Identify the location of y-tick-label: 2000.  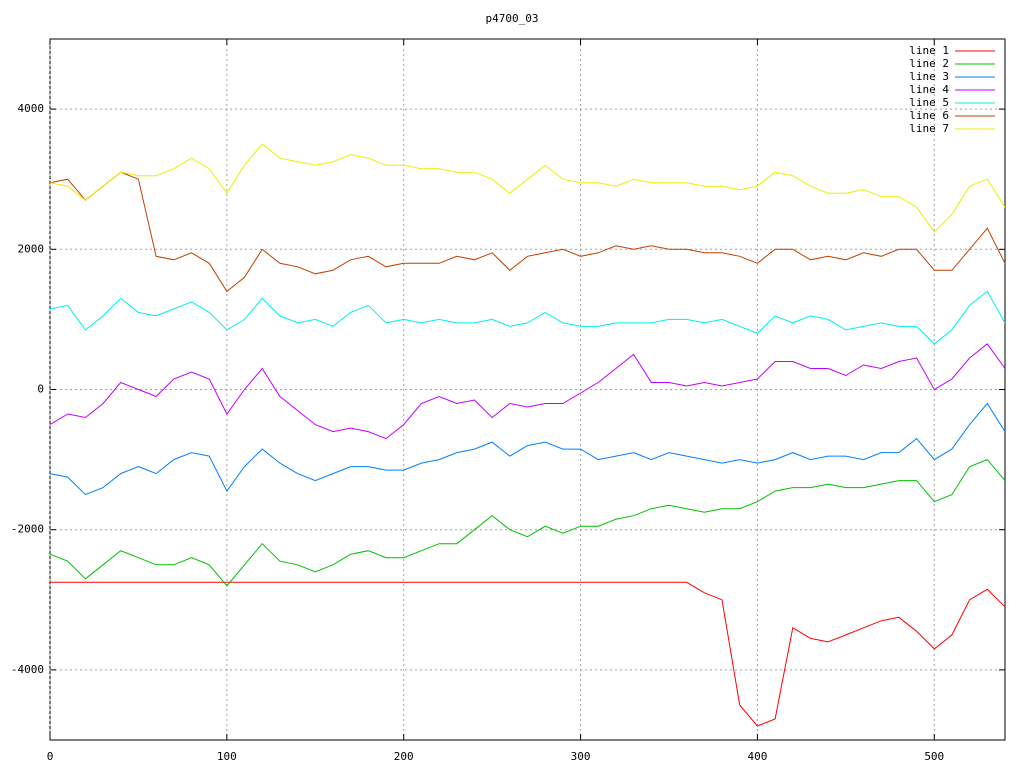
(31, 248).